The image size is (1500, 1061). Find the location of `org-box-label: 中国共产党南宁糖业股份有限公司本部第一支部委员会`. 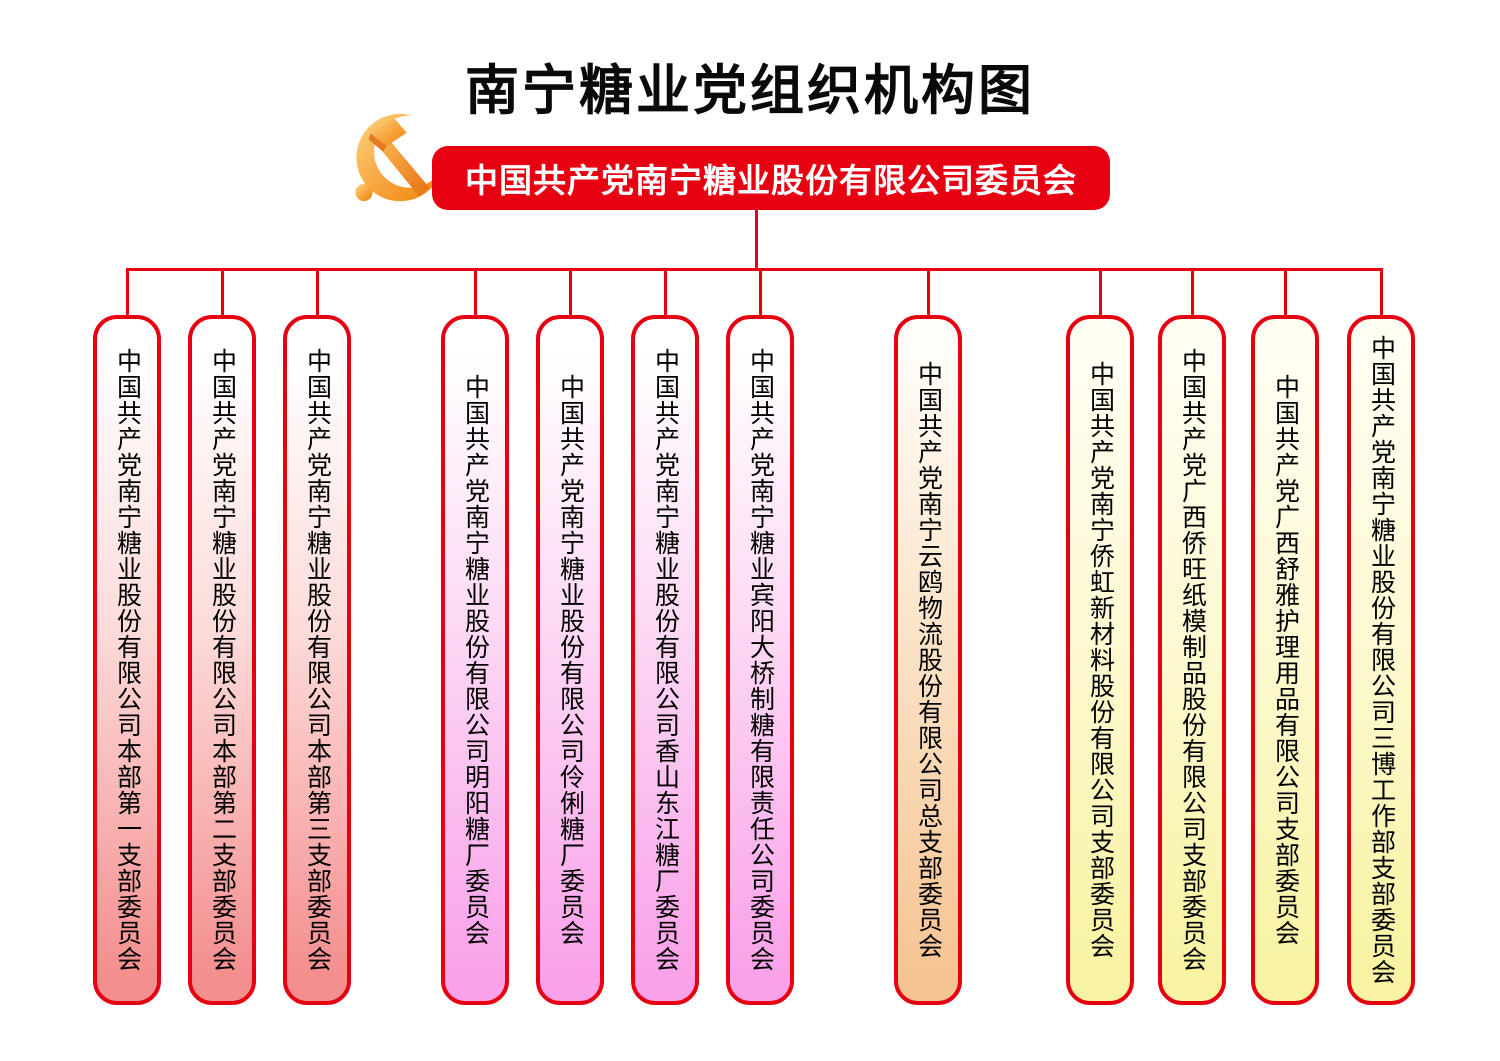

org-box-label: 中国共产党南宁糖业股份有限公司本部第一支部委员会 is located at coordinates (127, 660).